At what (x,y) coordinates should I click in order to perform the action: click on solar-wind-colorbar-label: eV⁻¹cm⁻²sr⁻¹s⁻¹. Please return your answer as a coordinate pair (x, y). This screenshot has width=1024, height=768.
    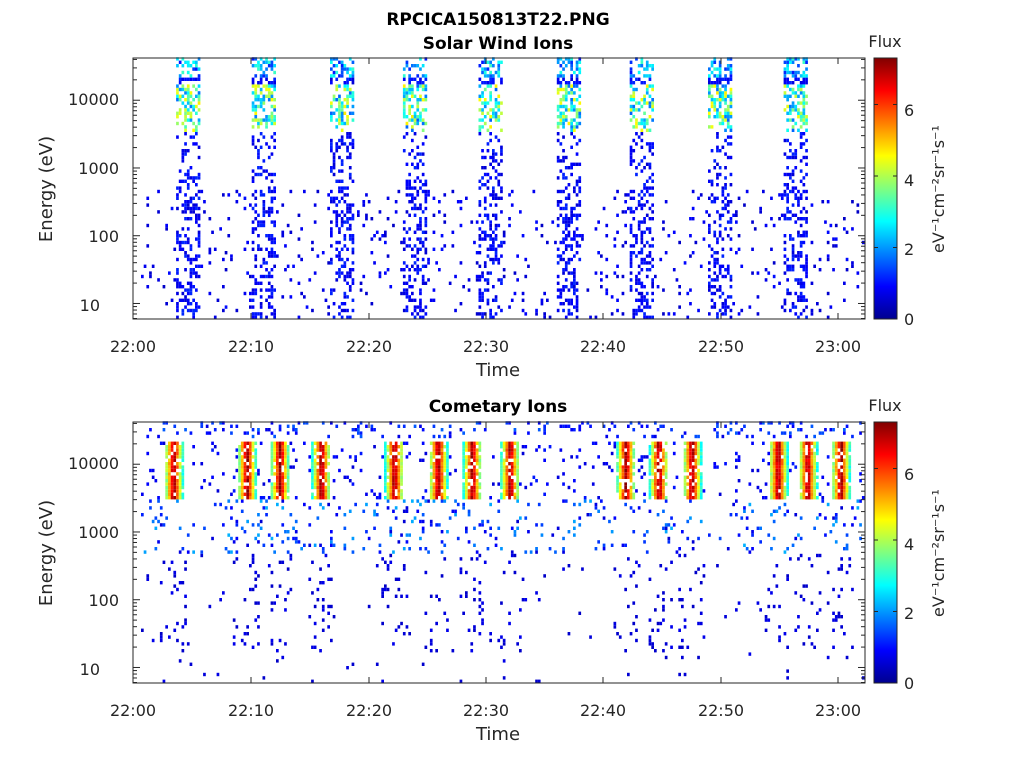
    Looking at the image, I should click on (938, 189).